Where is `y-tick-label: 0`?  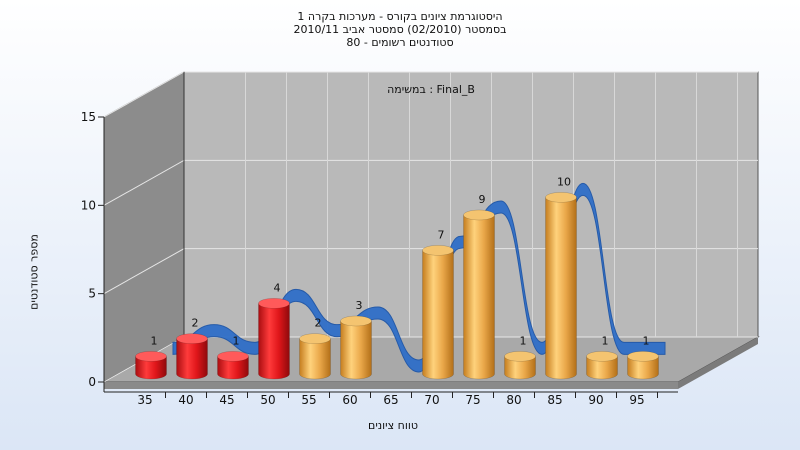
y-tick-label: 0 is located at coordinates (92, 382).